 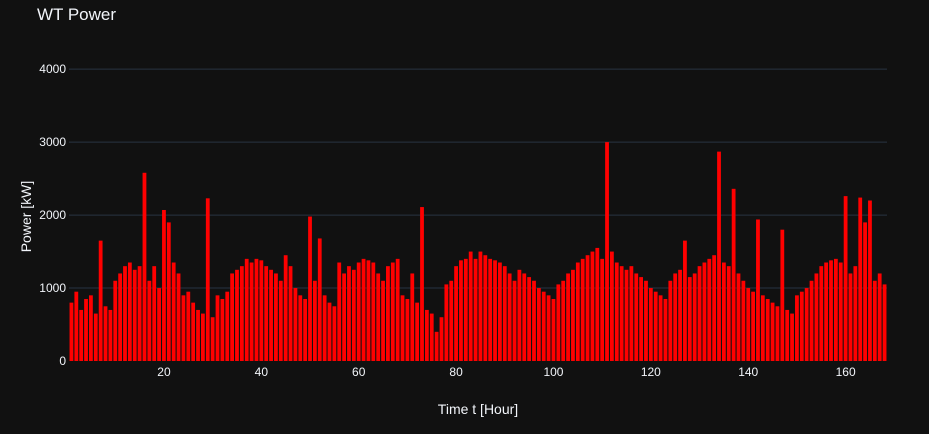 I want to click on y-tick-label: 3000, so click(x=52, y=142).